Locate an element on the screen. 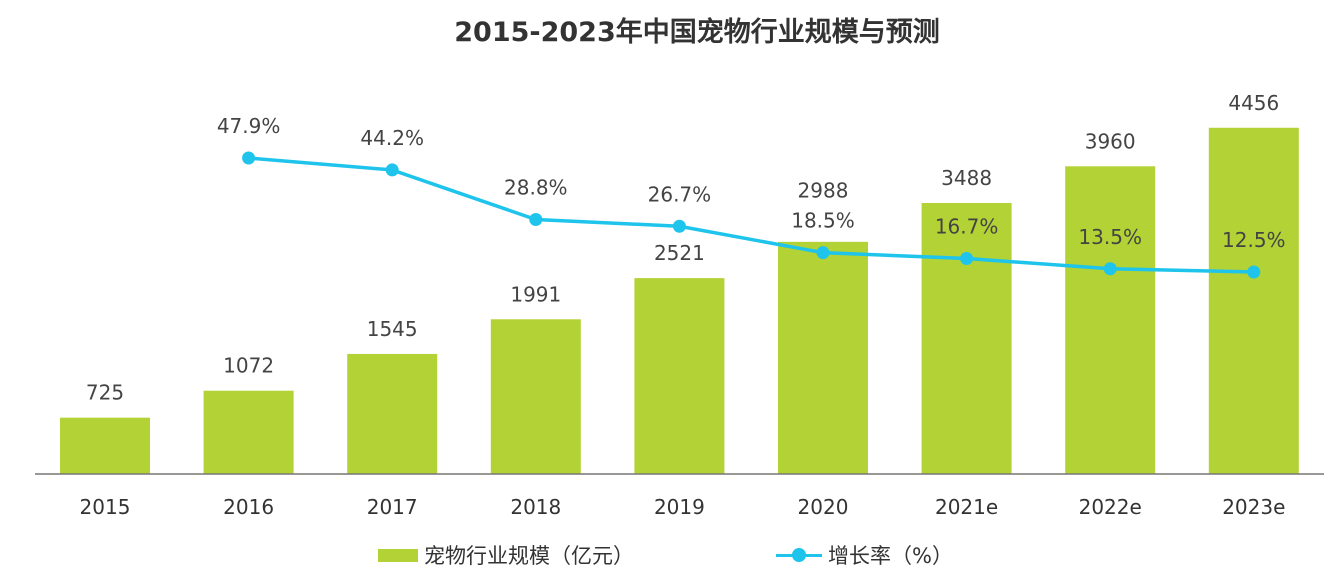  growth-label-2018: 28.8% is located at coordinates (536, 188).